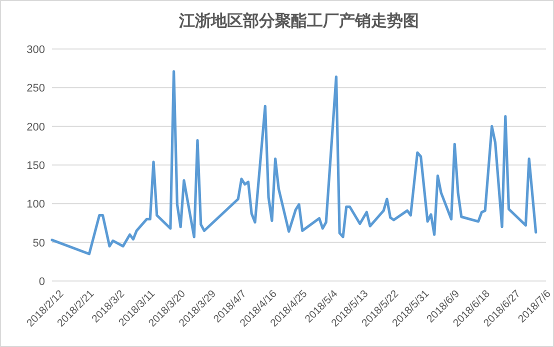 This screenshot has width=554, height=347. Describe the element at coordinates (35, 166) in the screenshot. I see `y-tick-label: 150` at that location.